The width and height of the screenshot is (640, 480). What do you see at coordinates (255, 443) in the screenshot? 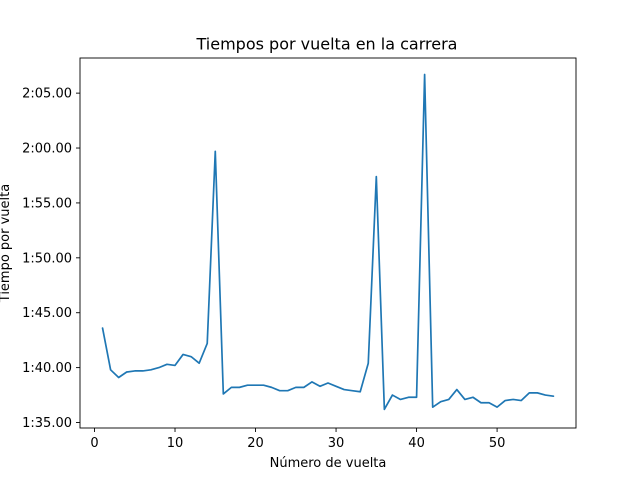
I see `x-tick-label: 20` at bounding box center [255, 443].